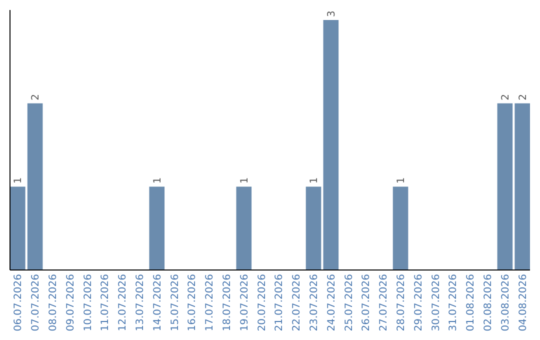 This screenshot has width=540, height=340. I want to click on x-tick-label: 22.07.2026, so click(297, 303).